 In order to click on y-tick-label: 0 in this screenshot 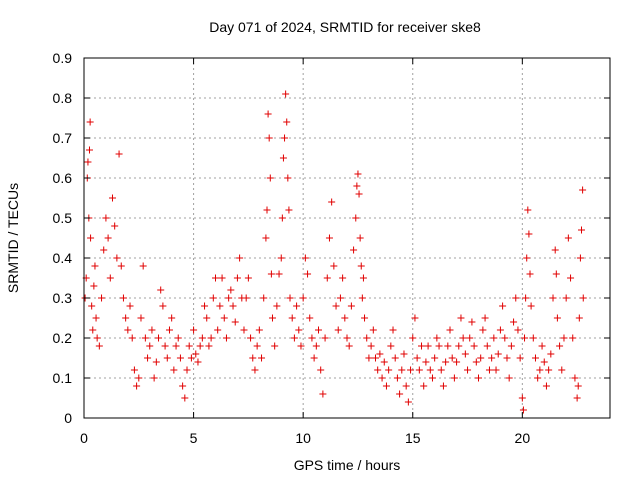, I will do `click(68, 418)`.